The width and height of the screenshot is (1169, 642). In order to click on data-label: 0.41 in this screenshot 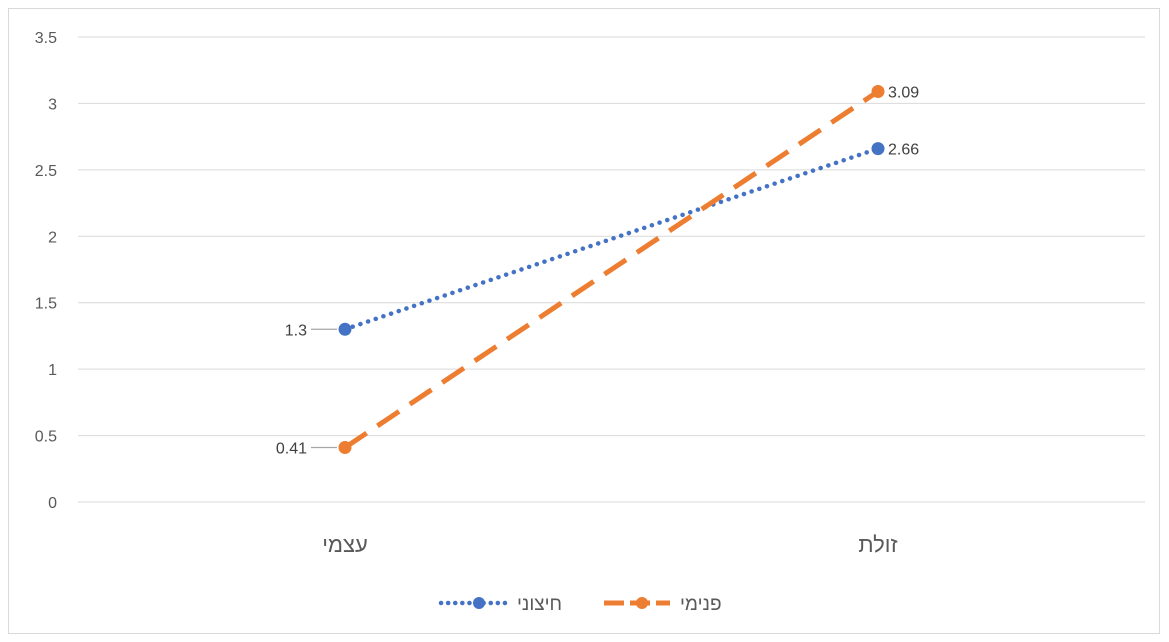, I will do `click(291, 449)`.